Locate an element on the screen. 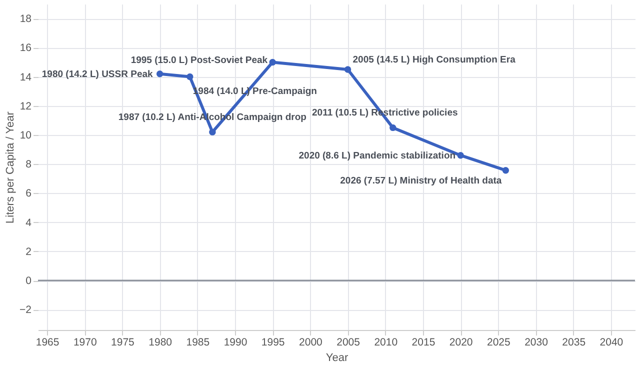  y-tick-label: 0 is located at coordinates (29, 281).